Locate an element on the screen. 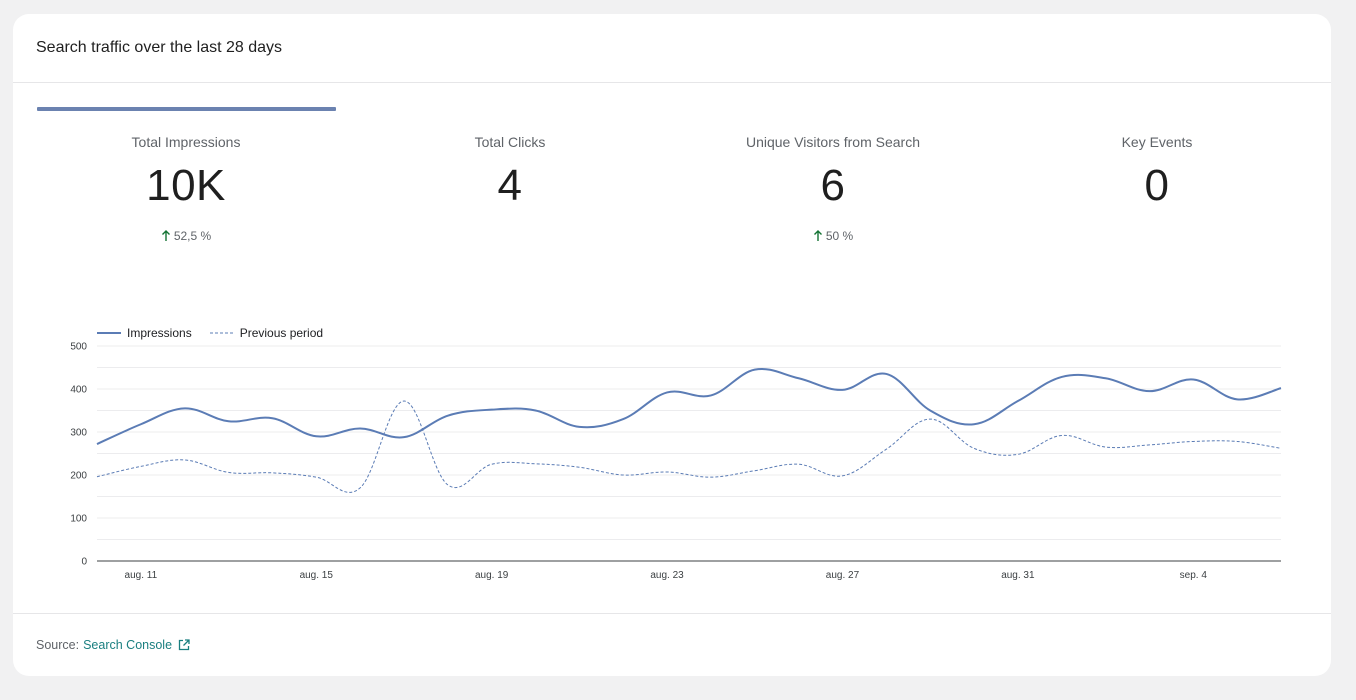 The height and width of the screenshot is (700, 1356). selected-metric-indicator is located at coordinates (186, 109).